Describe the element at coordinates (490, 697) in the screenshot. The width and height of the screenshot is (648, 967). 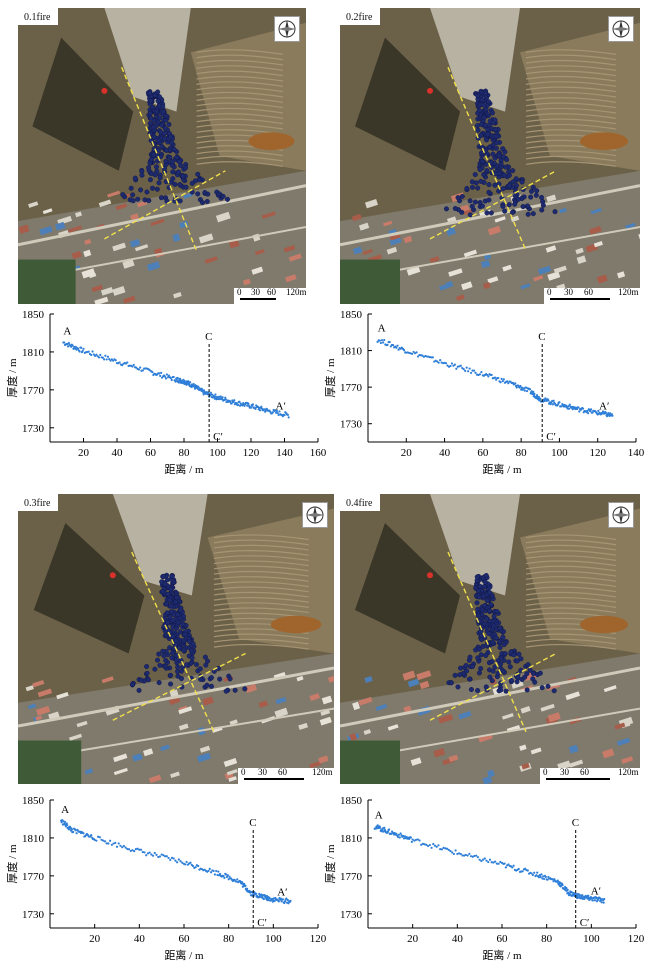
I see `road` at that location.